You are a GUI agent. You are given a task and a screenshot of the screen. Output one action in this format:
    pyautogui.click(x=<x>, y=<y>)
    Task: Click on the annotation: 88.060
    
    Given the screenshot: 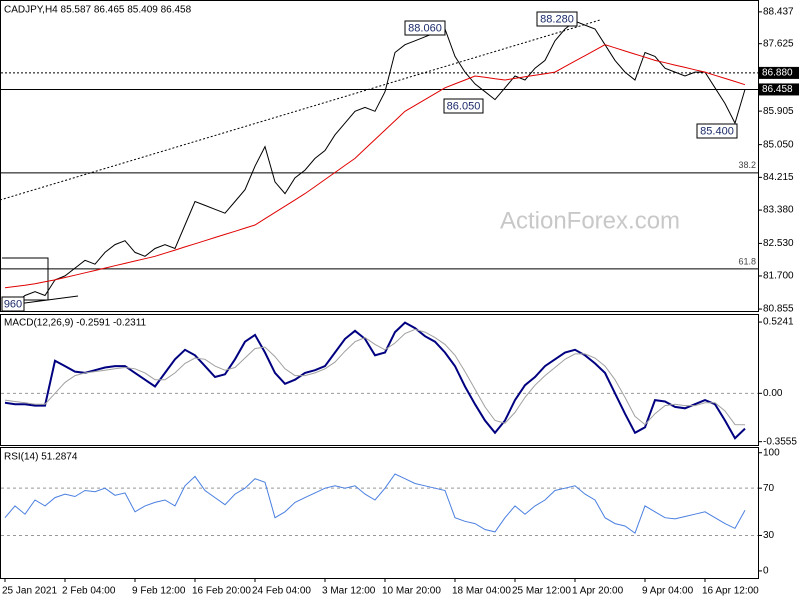 What is the action you would take?
    pyautogui.click(x=425, y=28)
    